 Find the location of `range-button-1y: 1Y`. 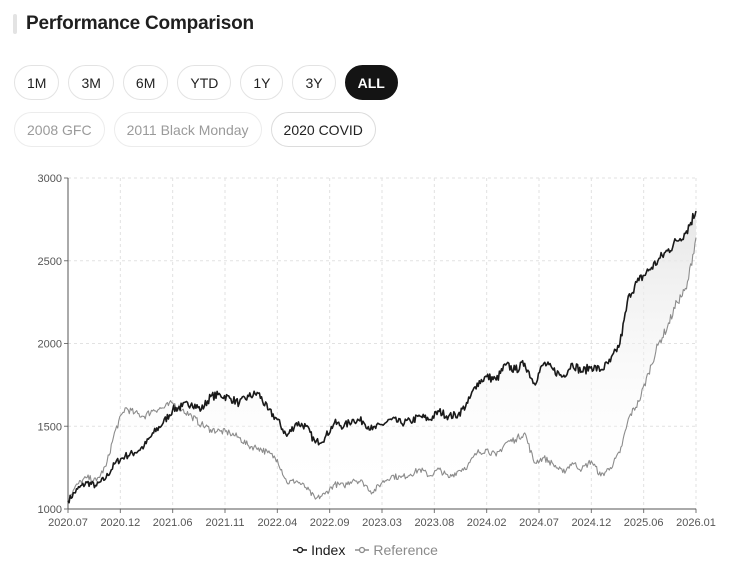

range-button-1y: 1Y is located at coordinates (262, 82).